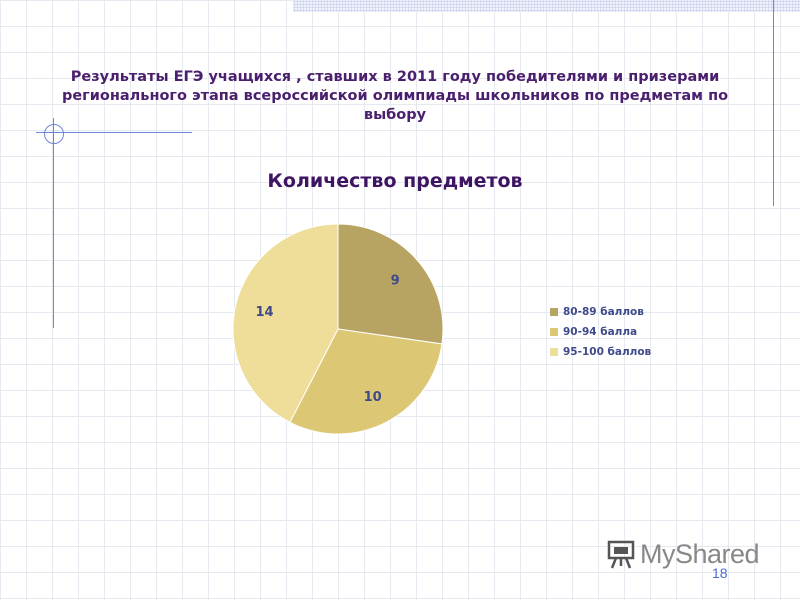  Describe the element at coordinates (395, 181) in the screenshot. I see `chart-title: Количество предметов` at that location.